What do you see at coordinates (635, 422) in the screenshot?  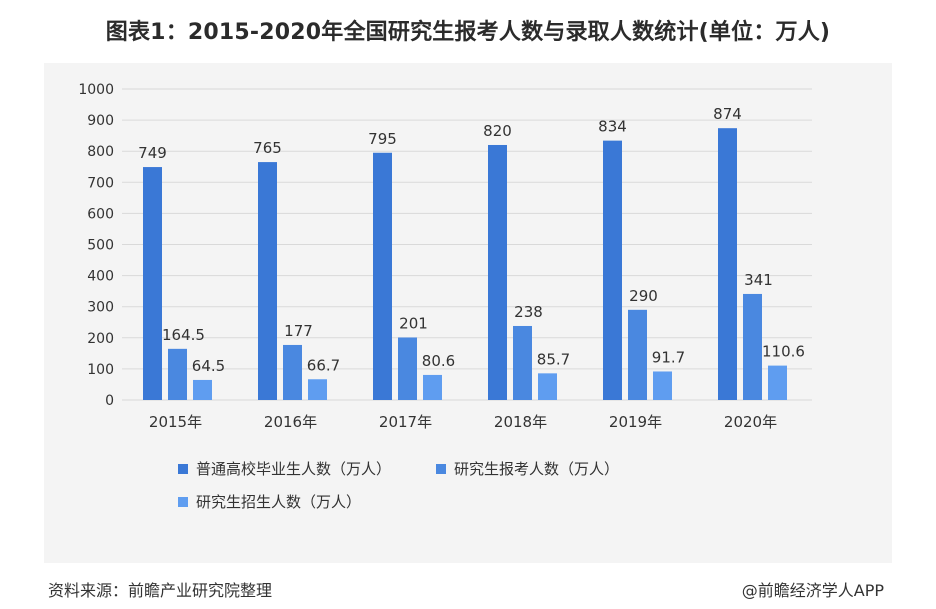 I see `x-tick-label: 2019年` at bounding box center [635, 422].